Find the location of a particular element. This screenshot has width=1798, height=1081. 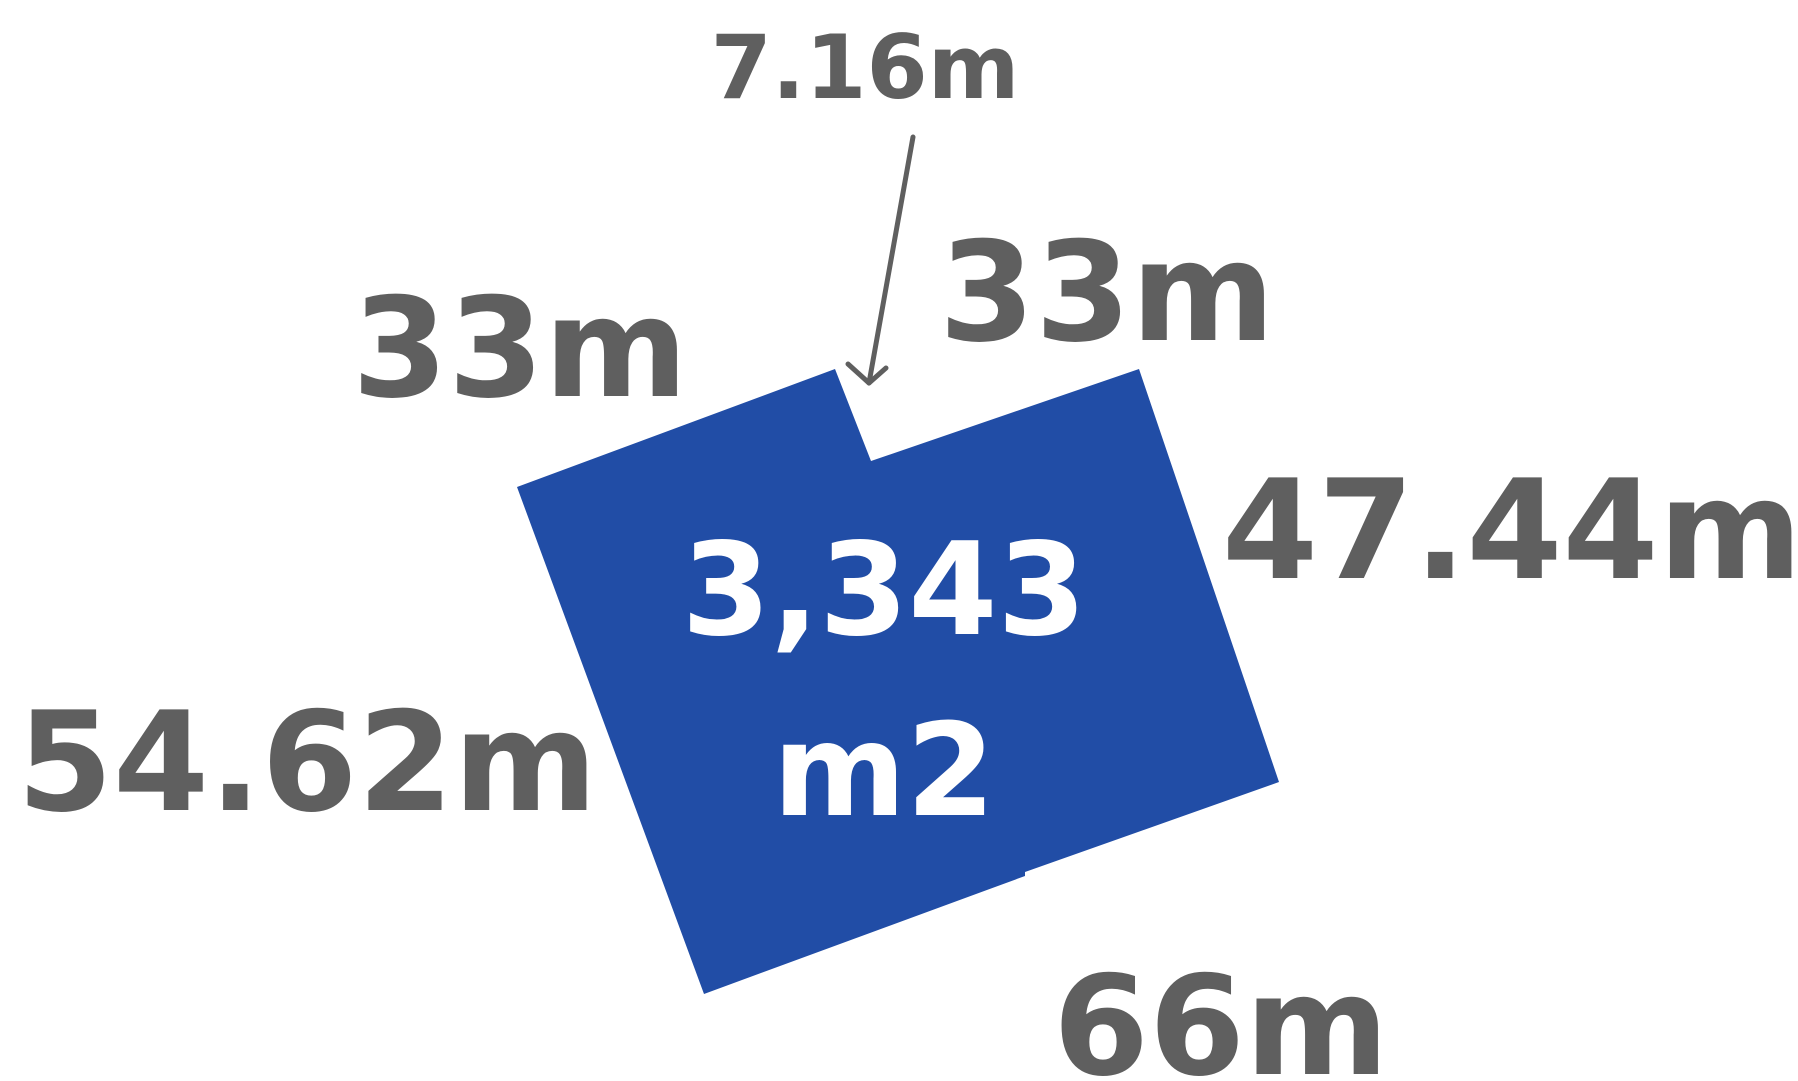

dimension-label-bottom: 66m is located at coordinates (1221, 1013).